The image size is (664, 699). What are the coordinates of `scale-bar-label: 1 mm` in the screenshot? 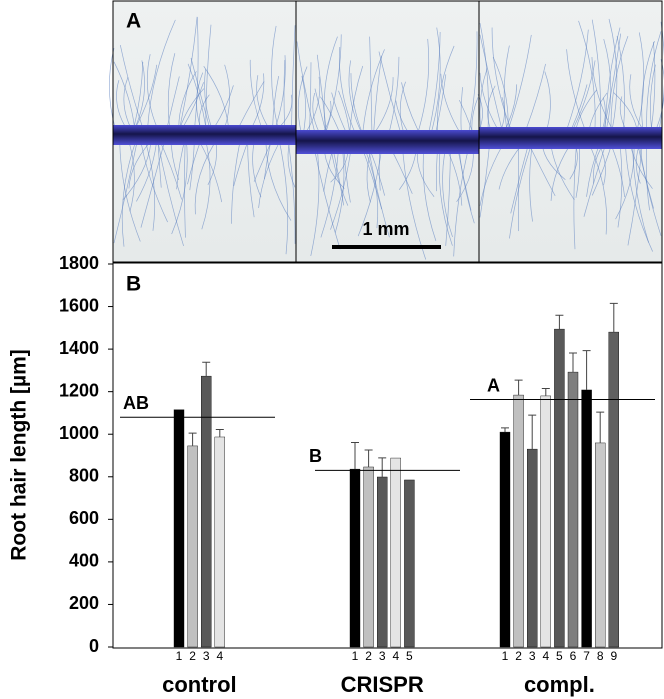 It's located at (385, 229).